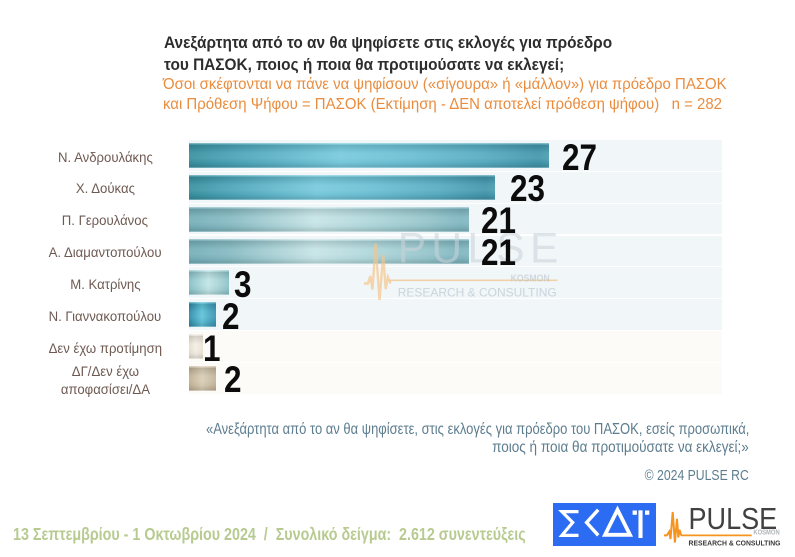  Describe the element at coordinates (733, 518) in the screenshot. I see `svg-text: PULSE` at that location.